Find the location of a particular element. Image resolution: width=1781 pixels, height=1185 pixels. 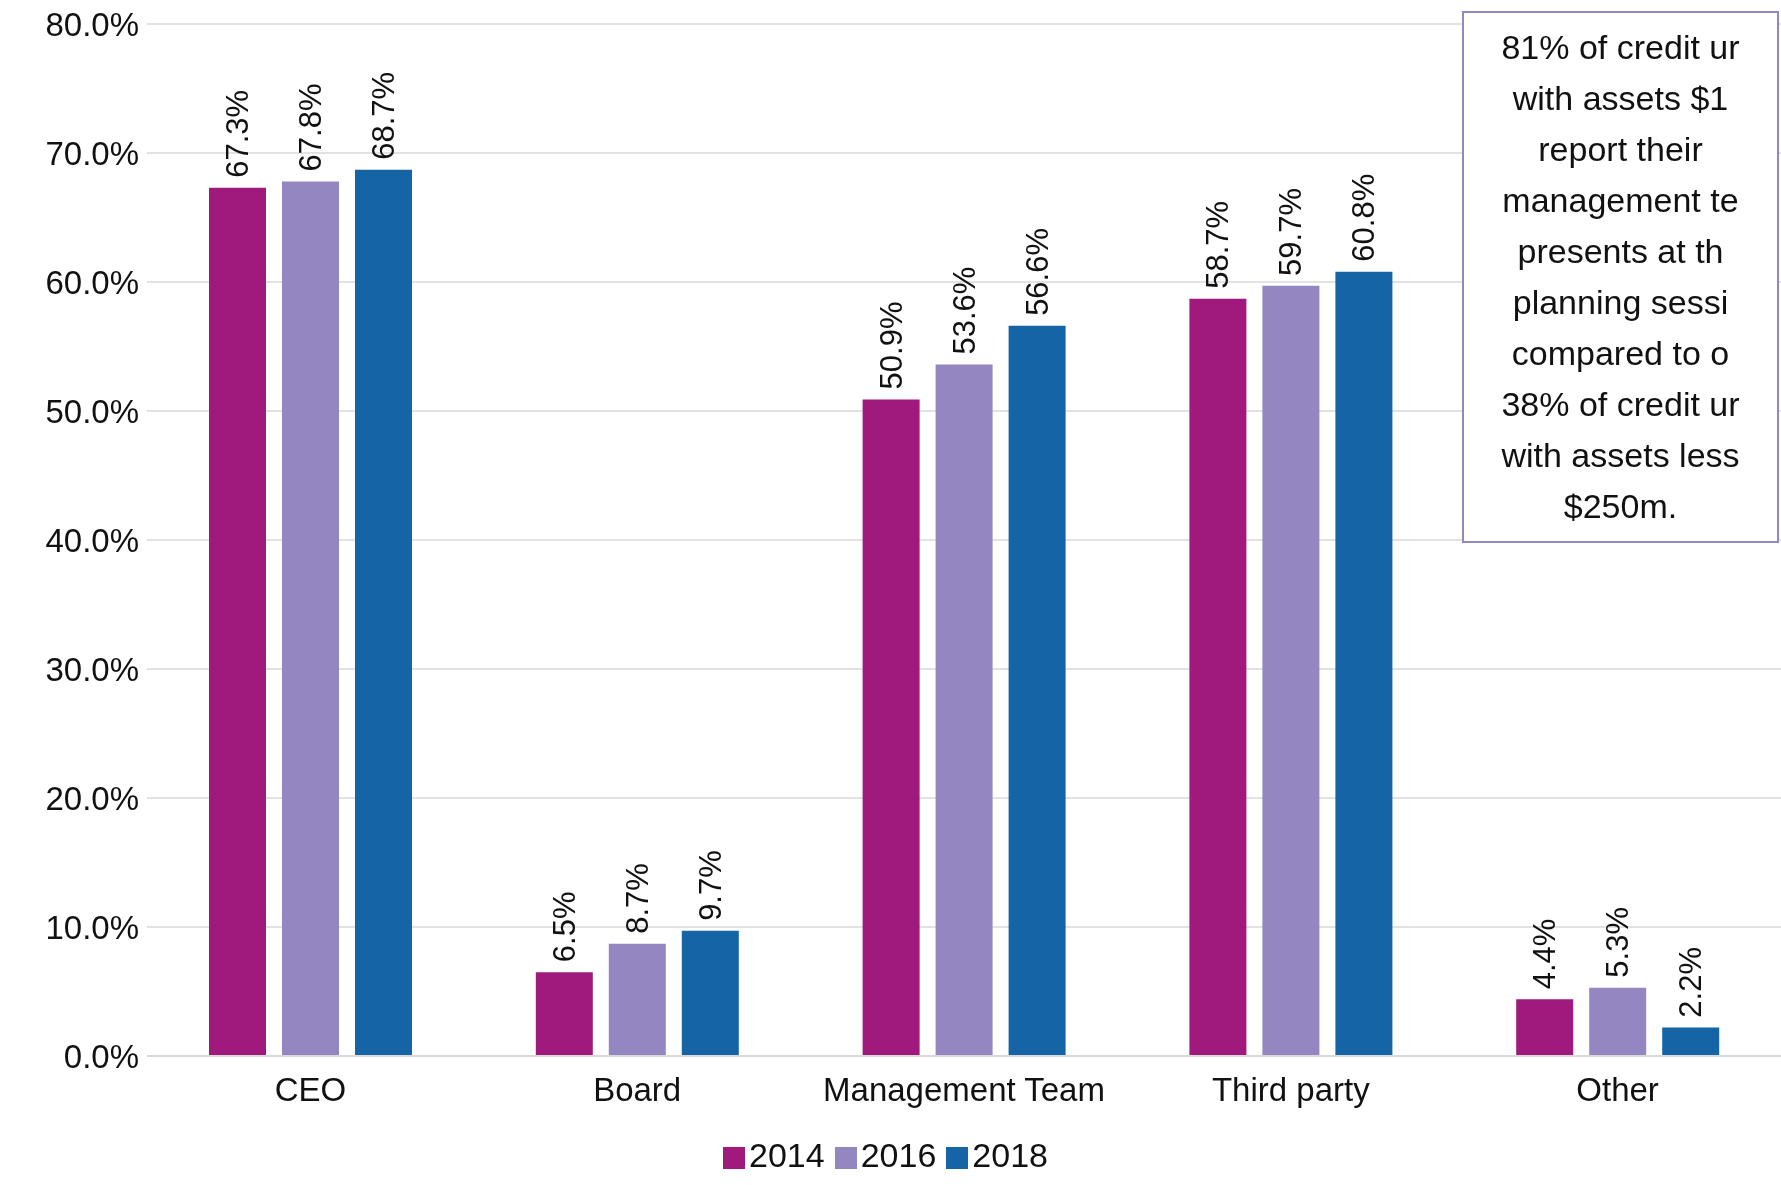

y-tick-label: 40.0% is located at coordinates (92, 540).